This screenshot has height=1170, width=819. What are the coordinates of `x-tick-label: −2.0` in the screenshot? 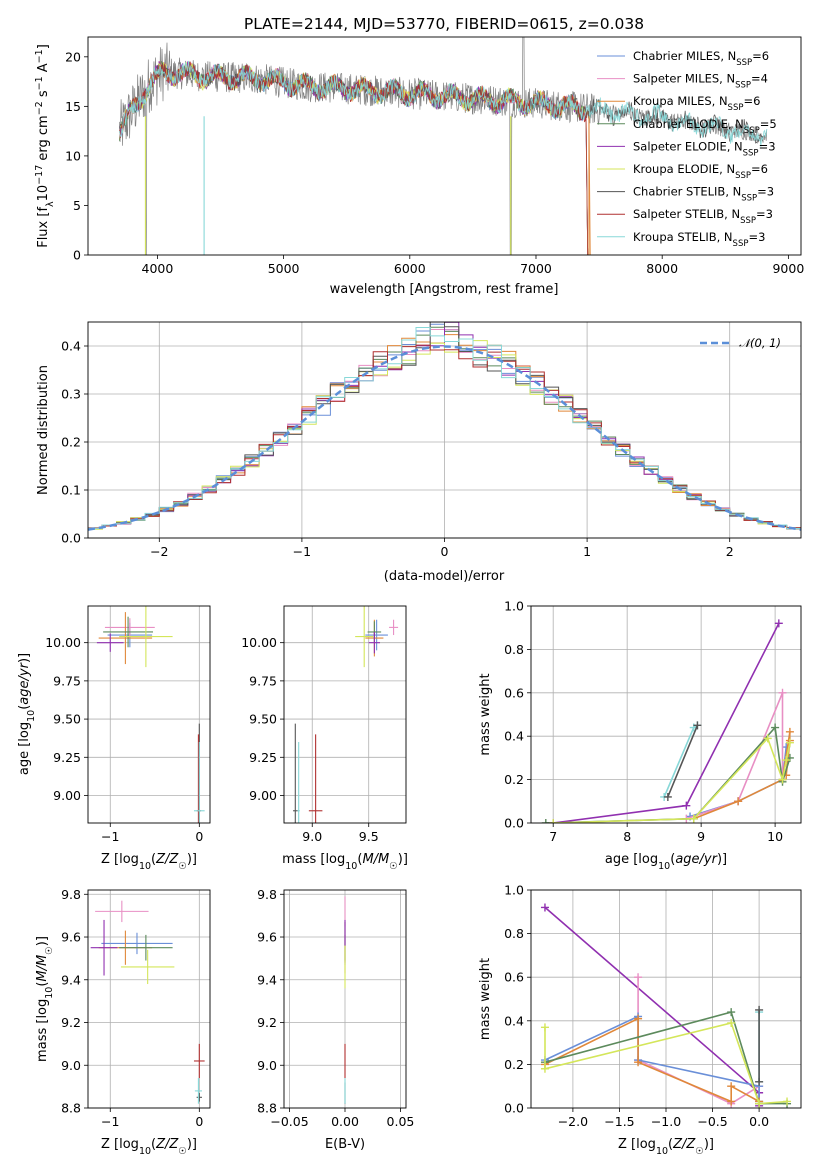 It's located at (573, 1121).